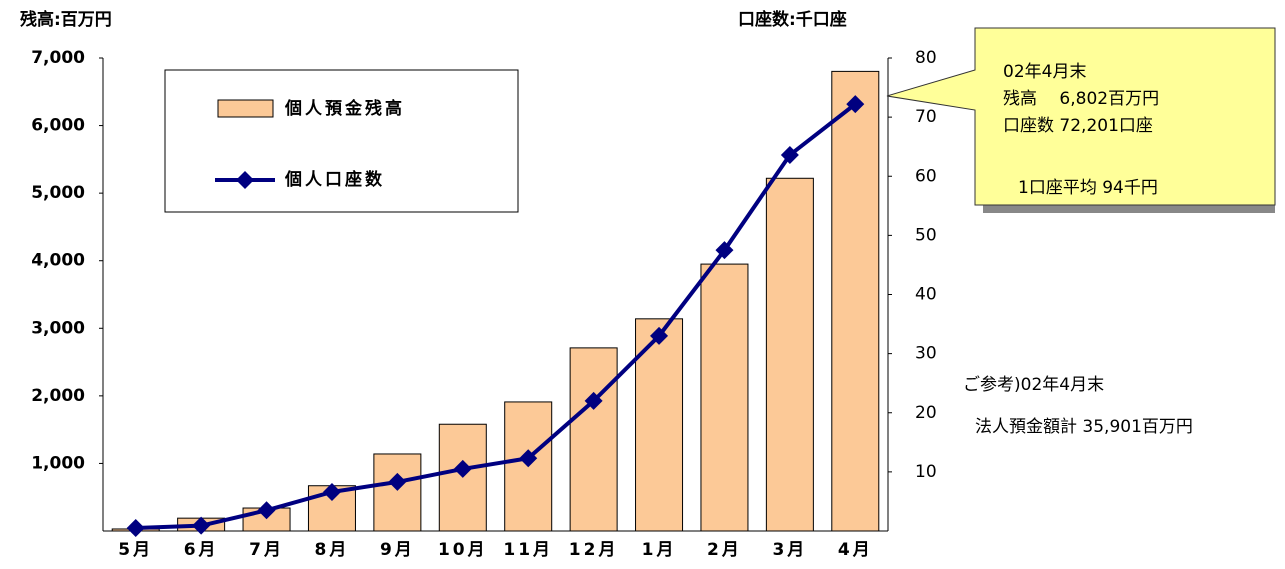 Image resolution: width=1285 pixels, height=569 pixels. I want to click on callout-line: 口座数 72,201口座, so click(1078, 126).